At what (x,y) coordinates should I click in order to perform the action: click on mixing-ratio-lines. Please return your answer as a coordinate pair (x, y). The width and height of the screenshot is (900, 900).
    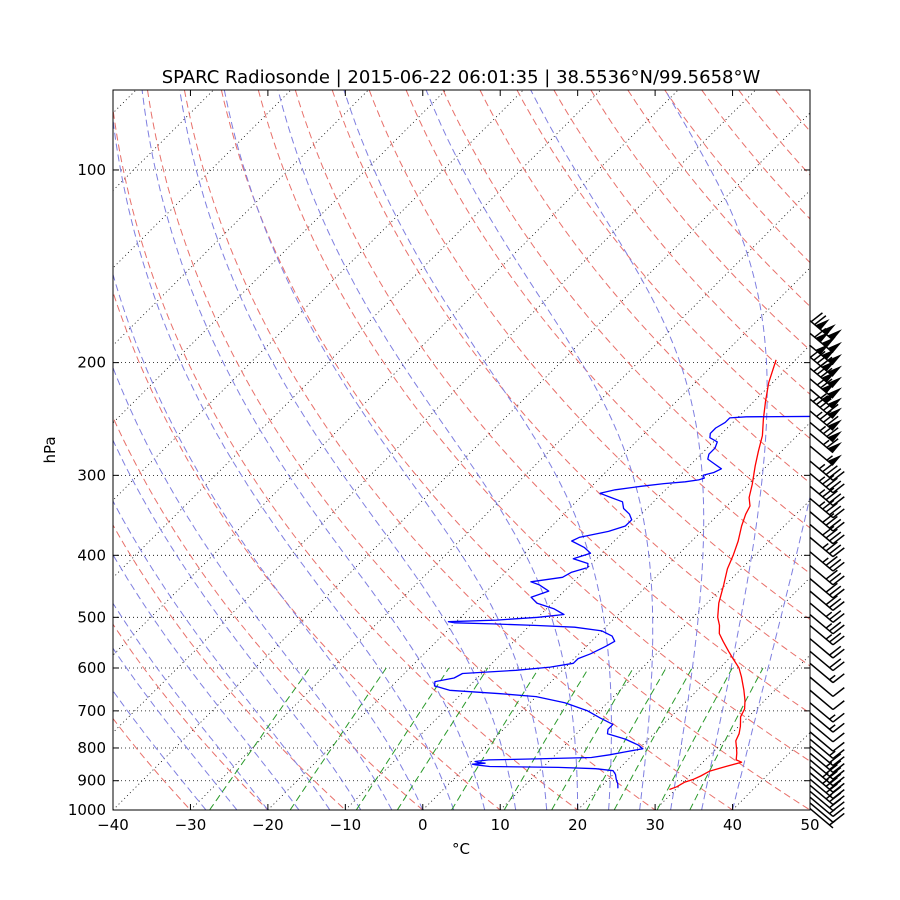
    Looking at the image, I should click on (486, 738).